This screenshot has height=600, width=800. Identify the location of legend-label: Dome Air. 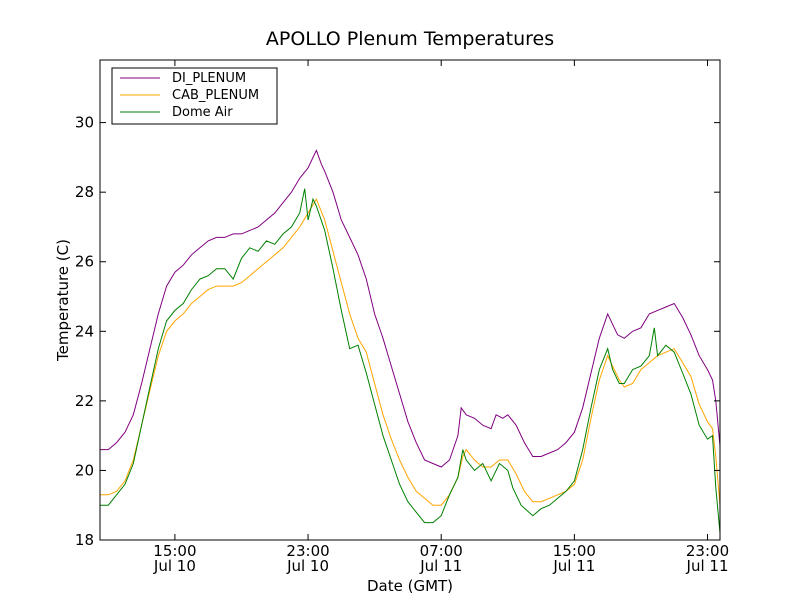
(202, 112).